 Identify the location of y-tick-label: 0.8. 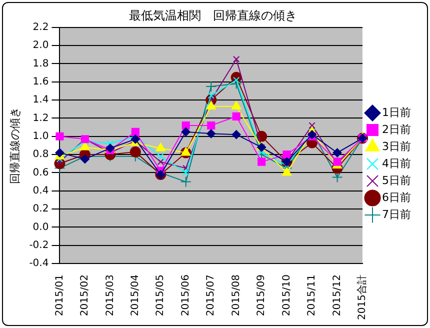
(40, 154).